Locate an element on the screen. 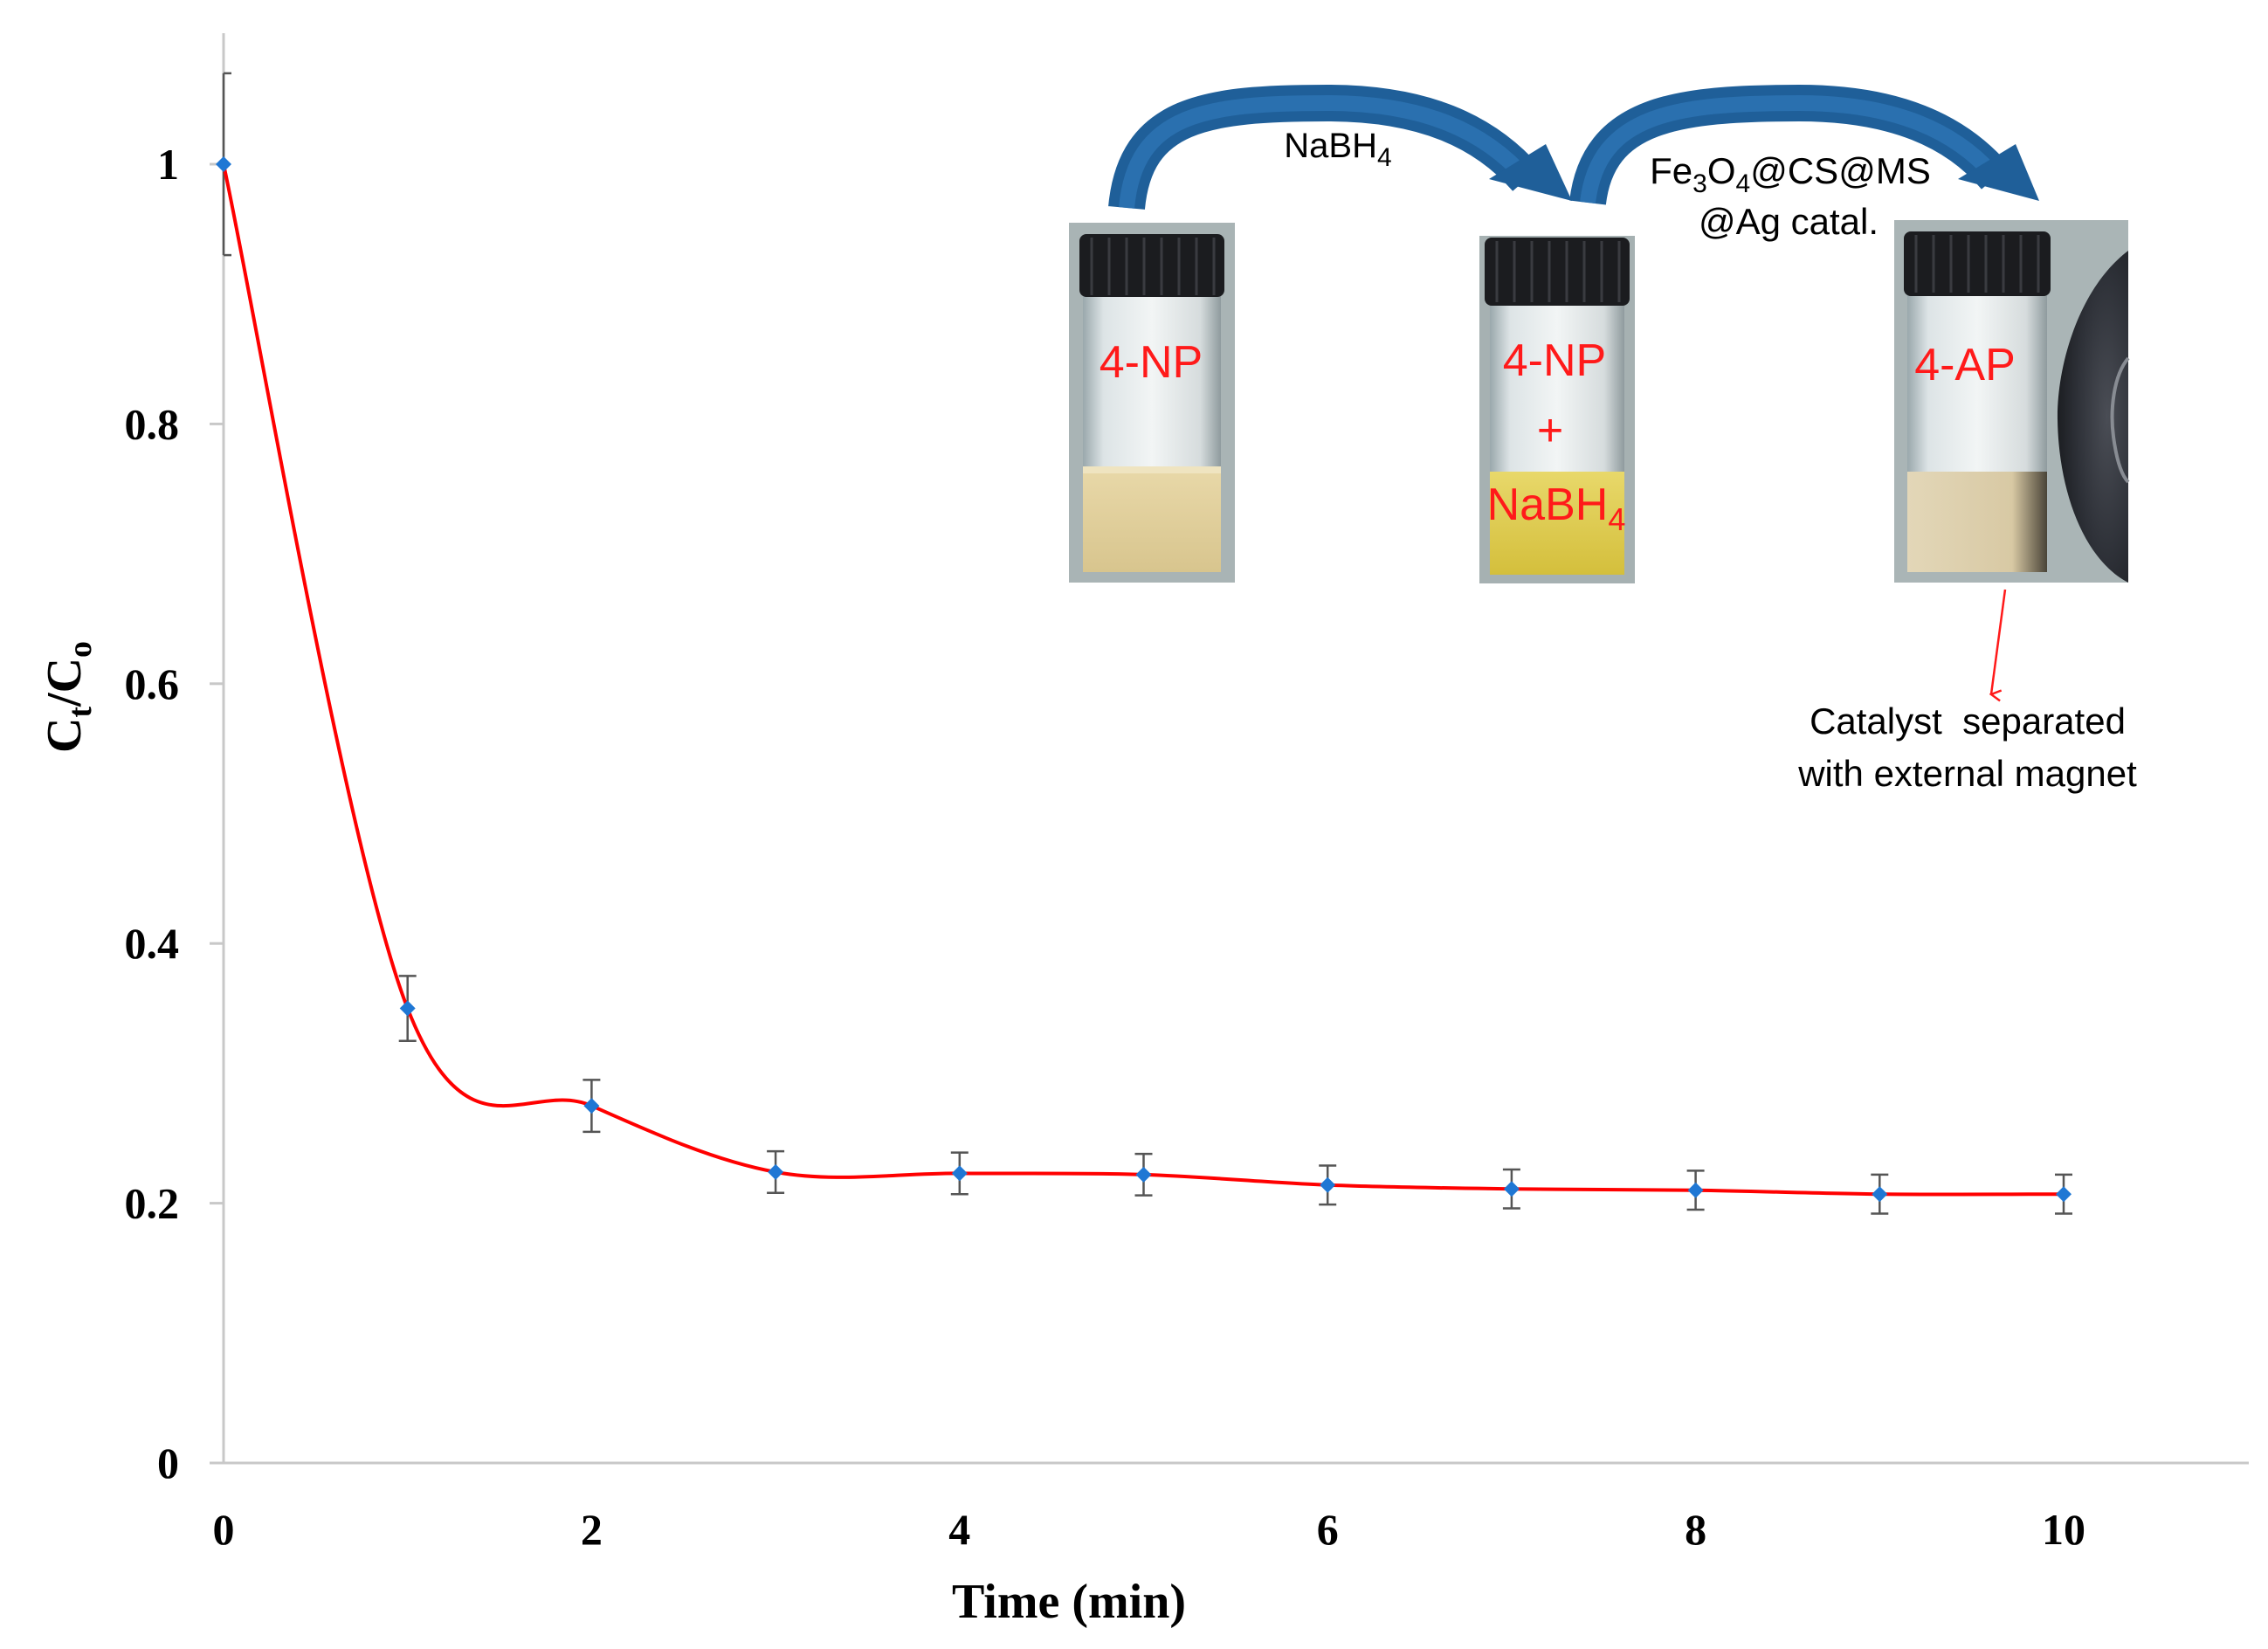 This screenshot has height=1649, width=2268. y-axis-title: Ct/Co is located at coordinates (68, 697).